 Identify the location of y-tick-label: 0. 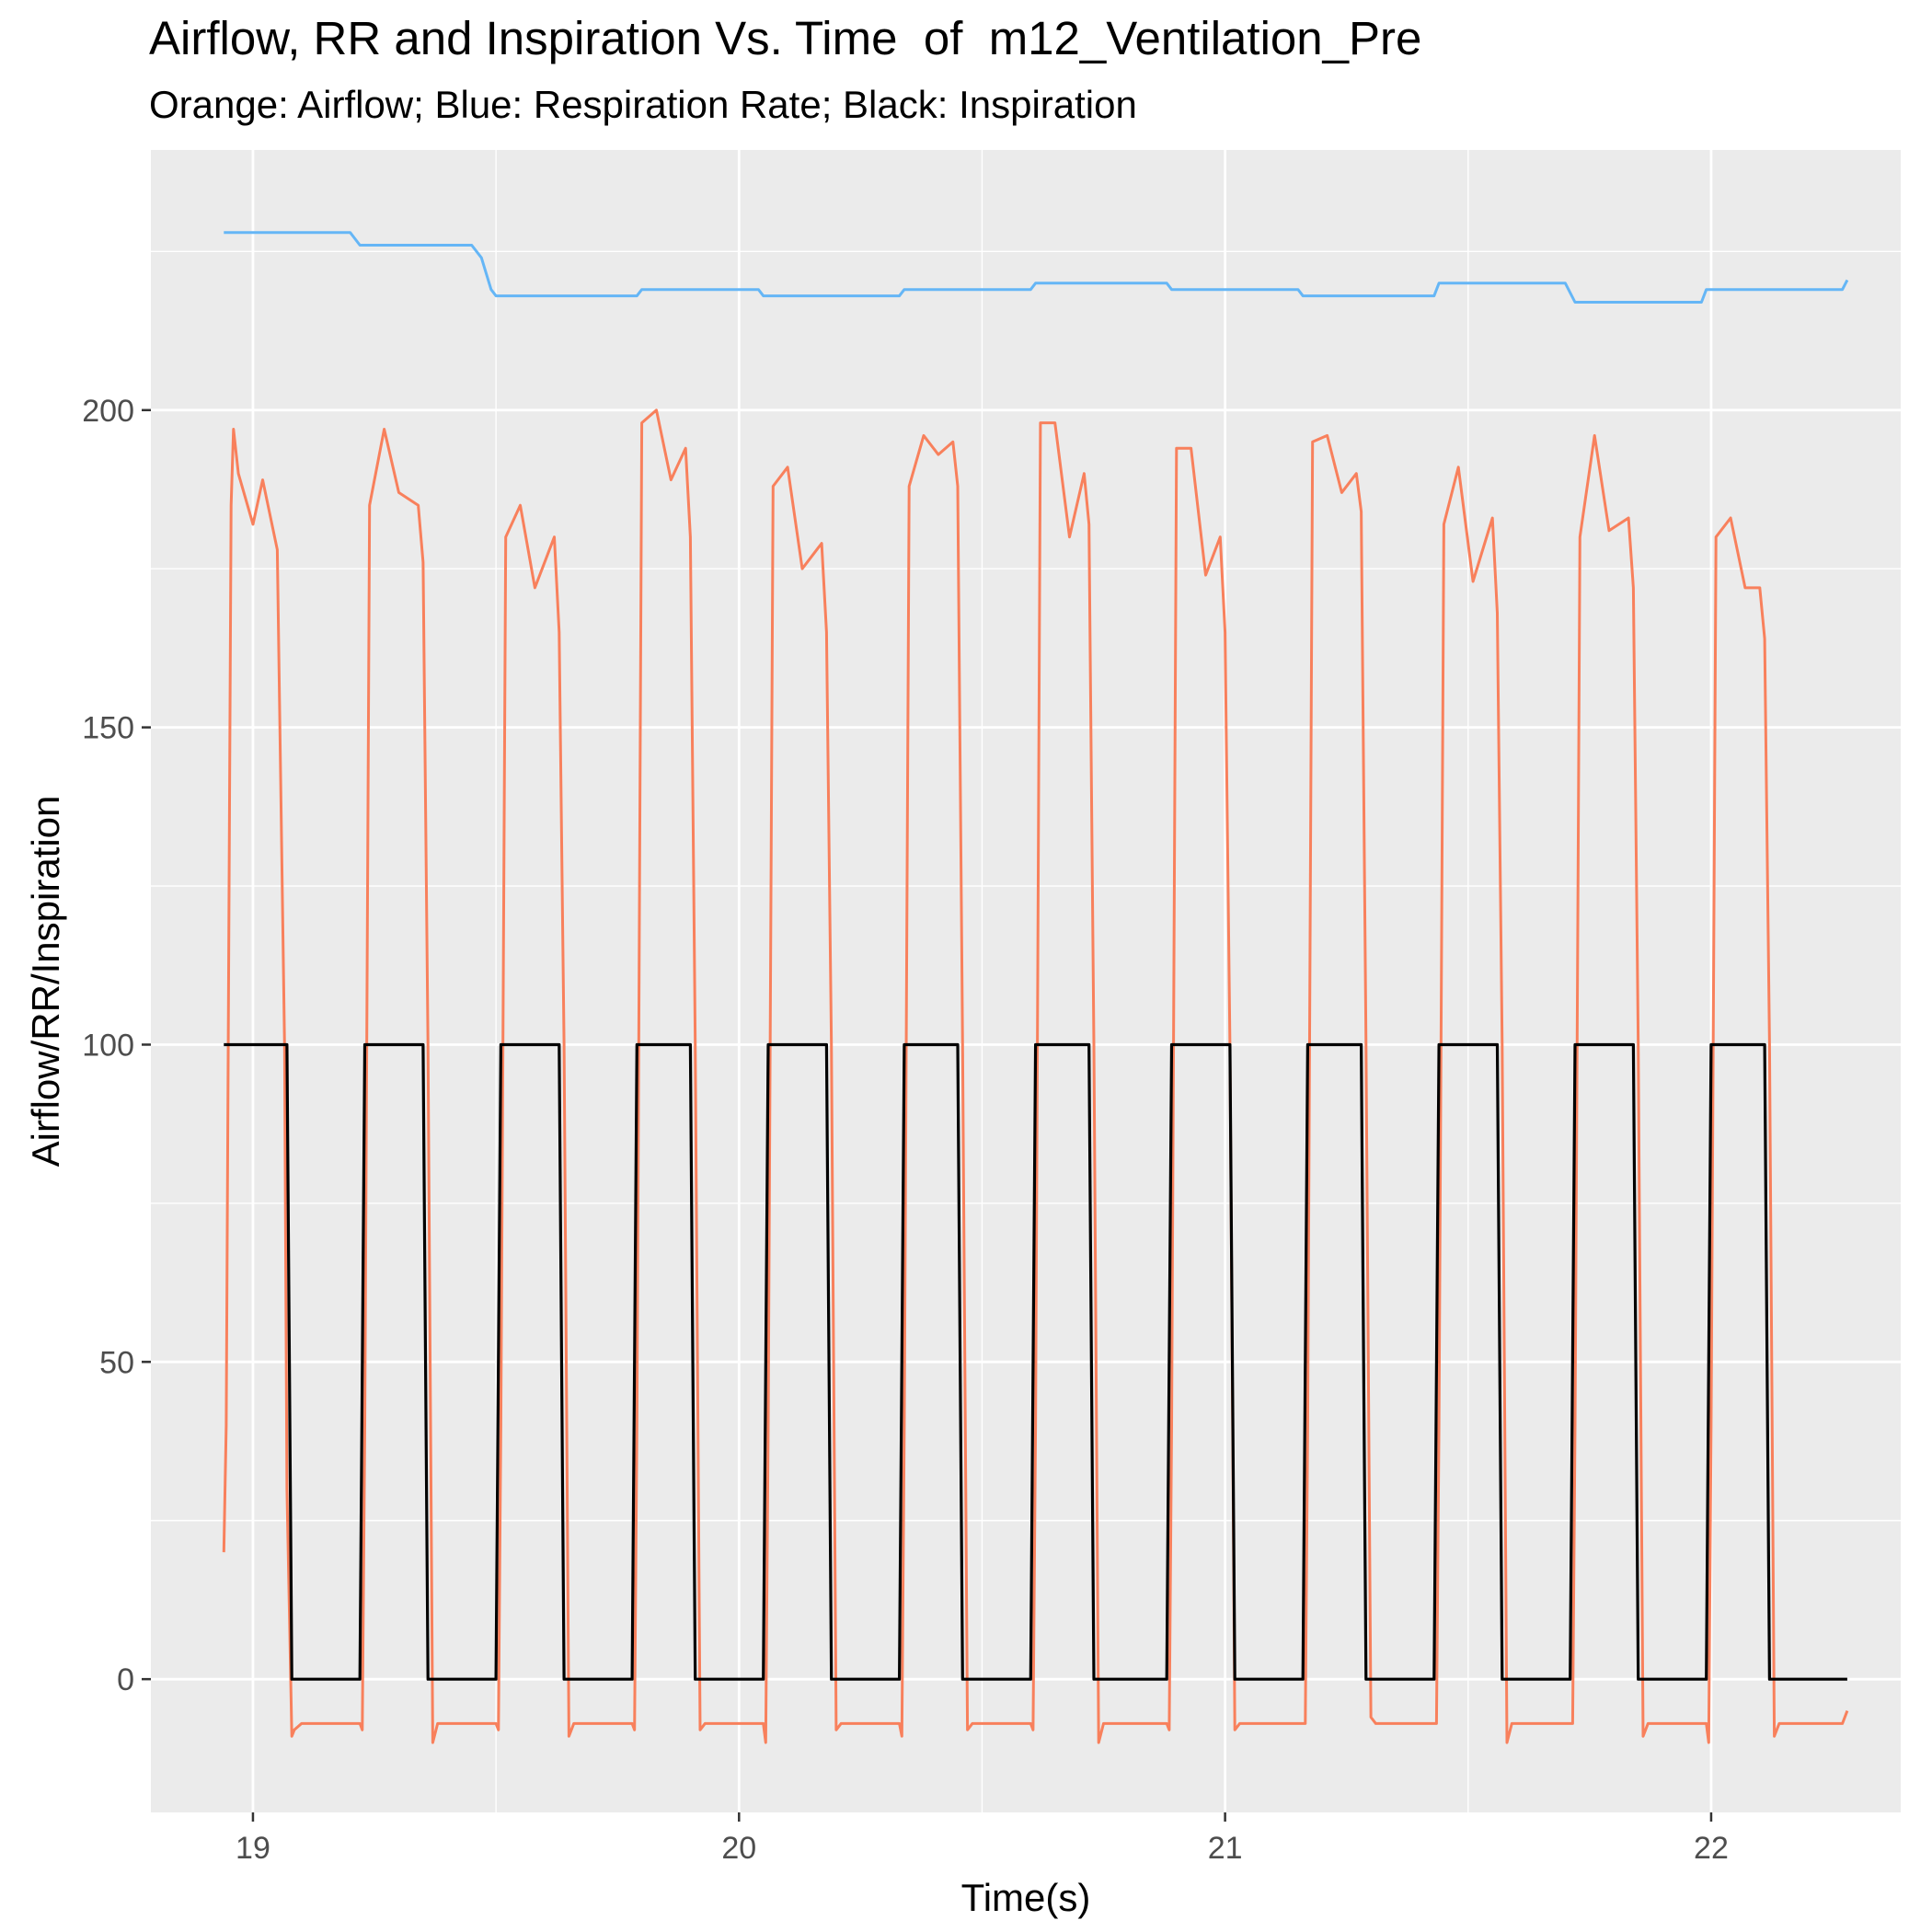
(126, 1679).